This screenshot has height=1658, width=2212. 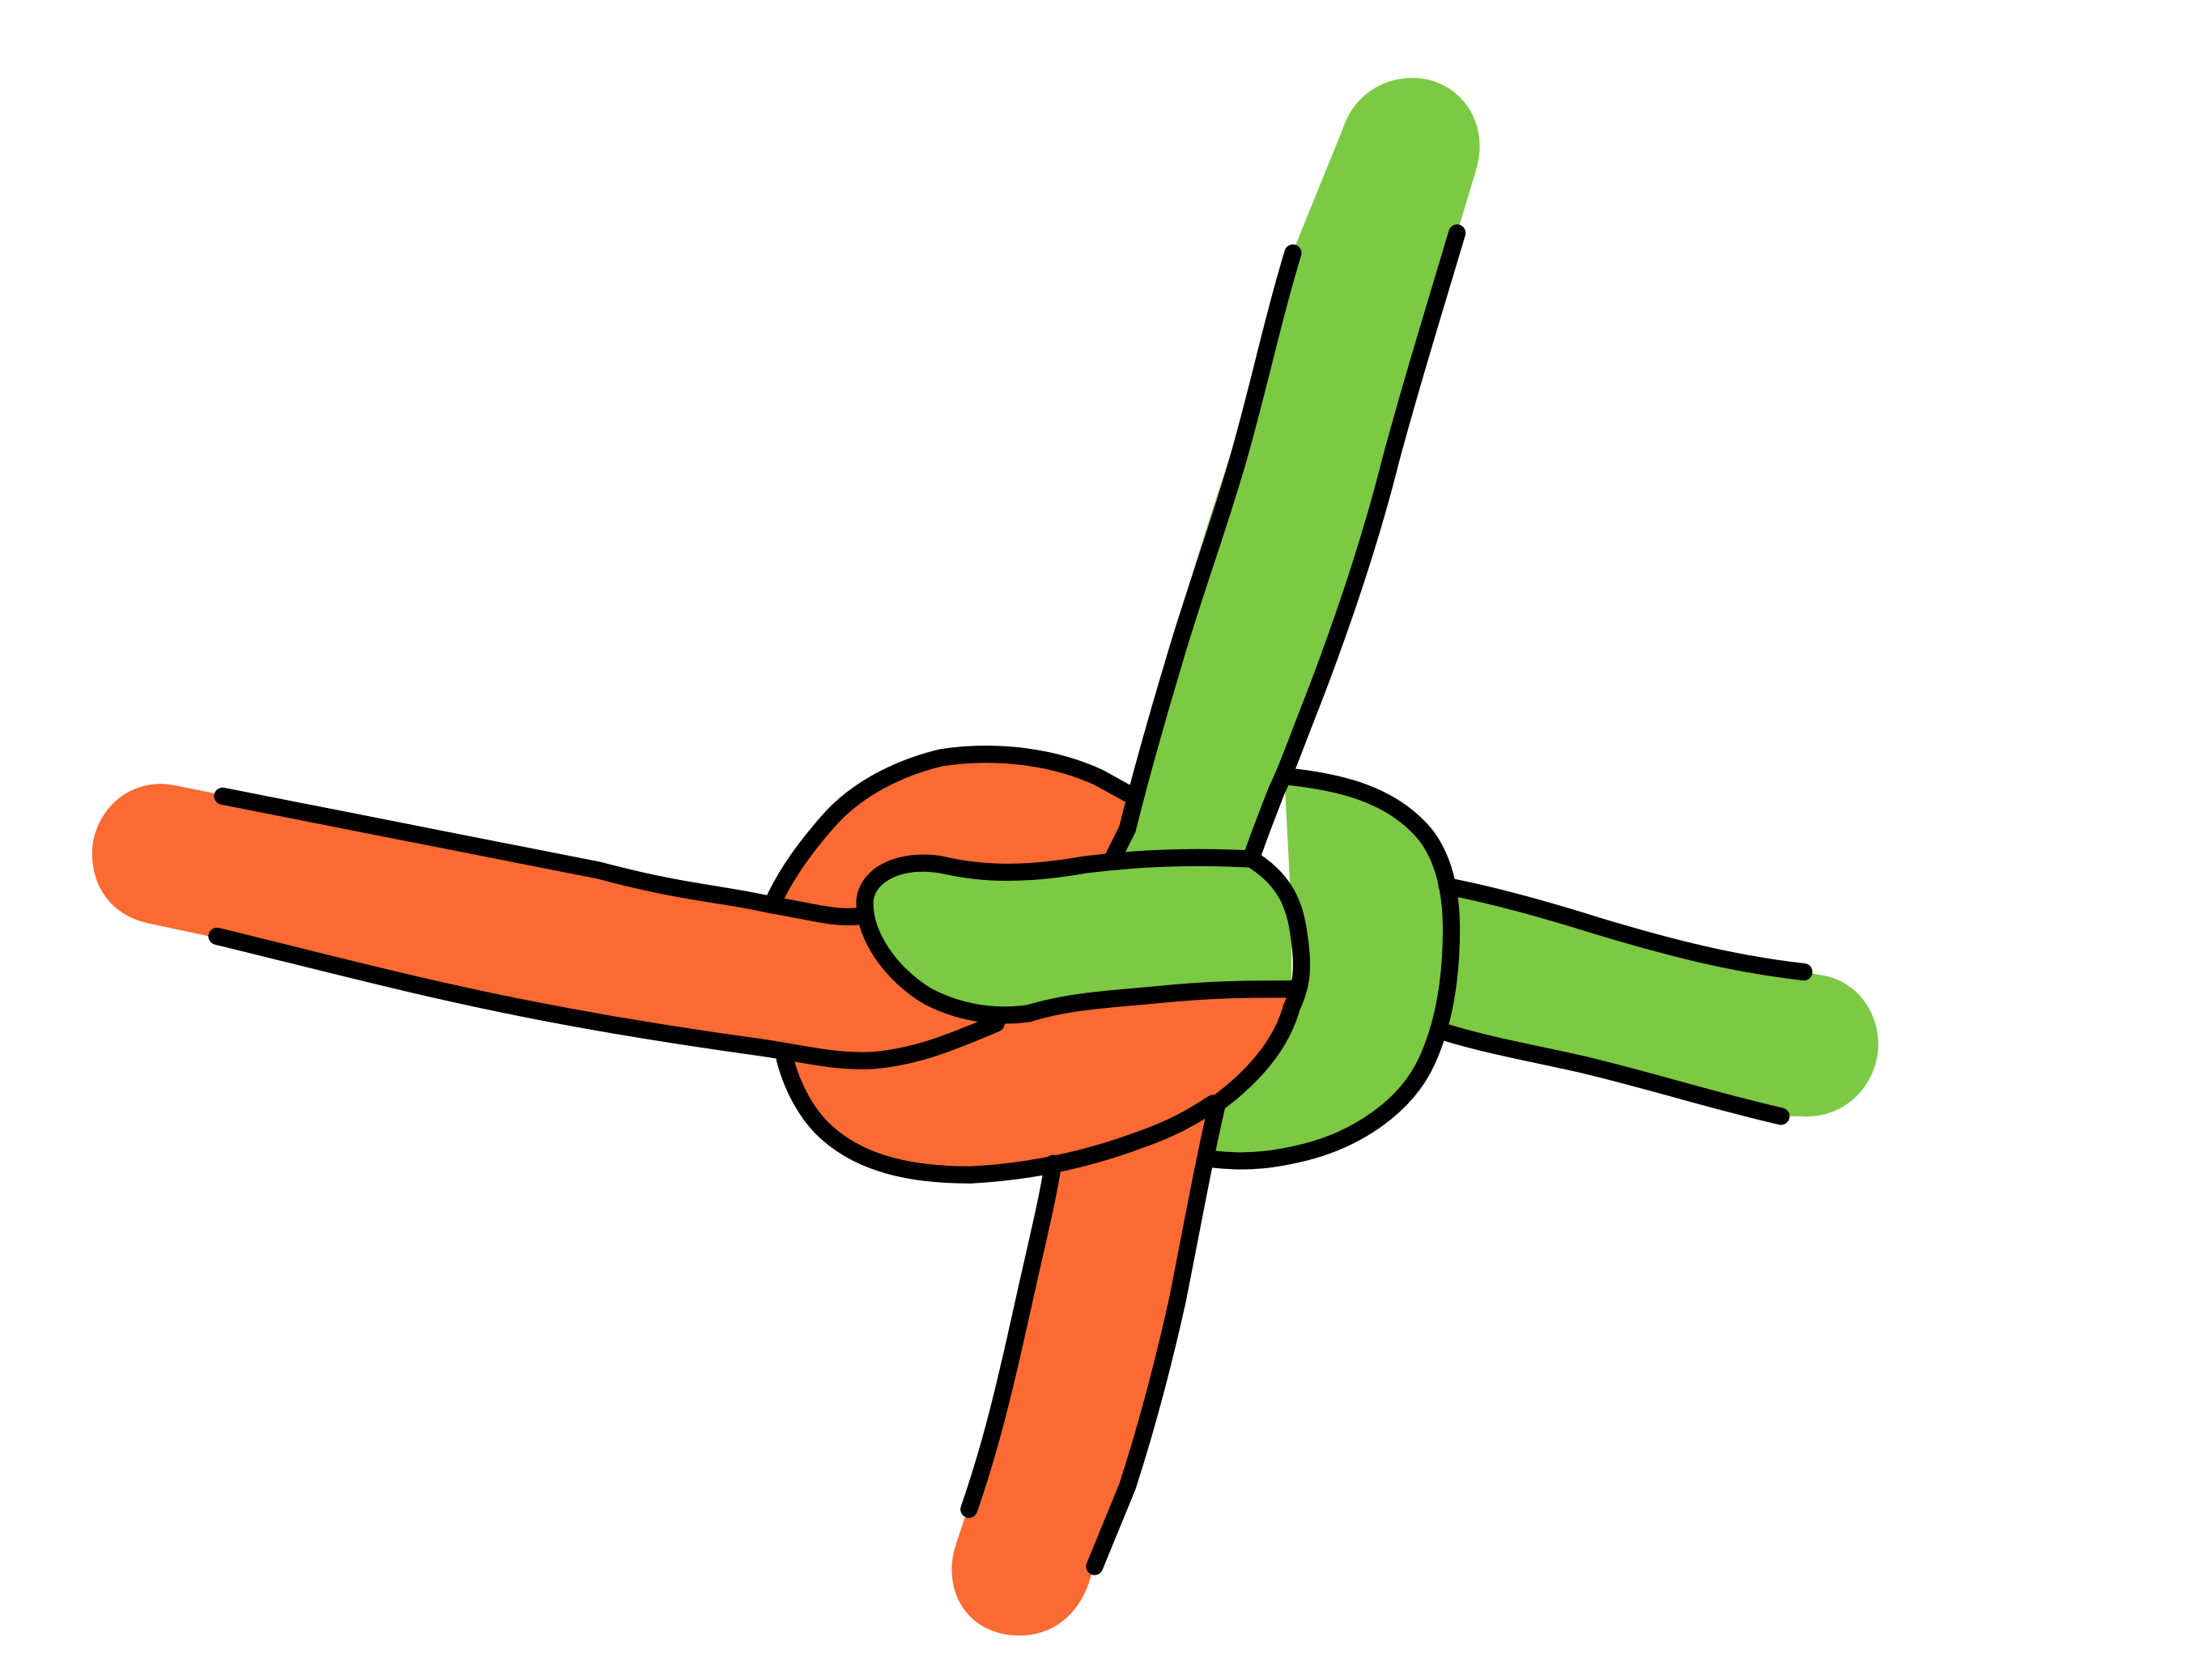 What do you see at coordinates (1057, 936) in the screenshot?
I see `green-knot-inner-upper-edge` at bounding box center [1057, 936].